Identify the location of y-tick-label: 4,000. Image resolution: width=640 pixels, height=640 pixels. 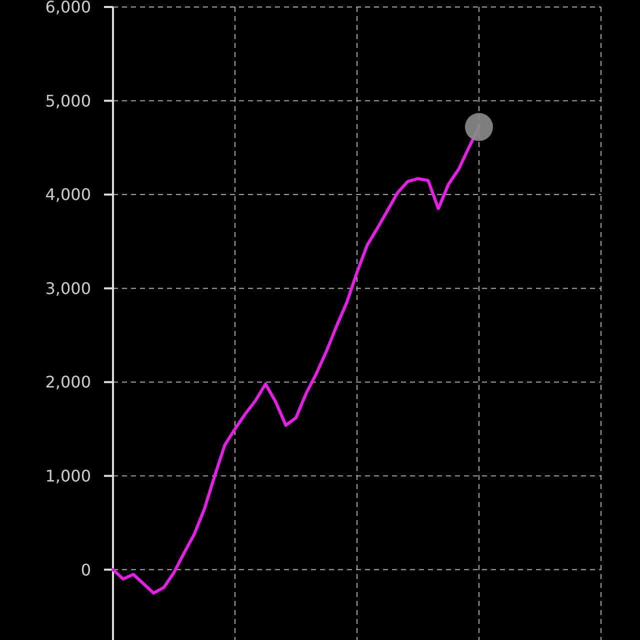
(68, 194).